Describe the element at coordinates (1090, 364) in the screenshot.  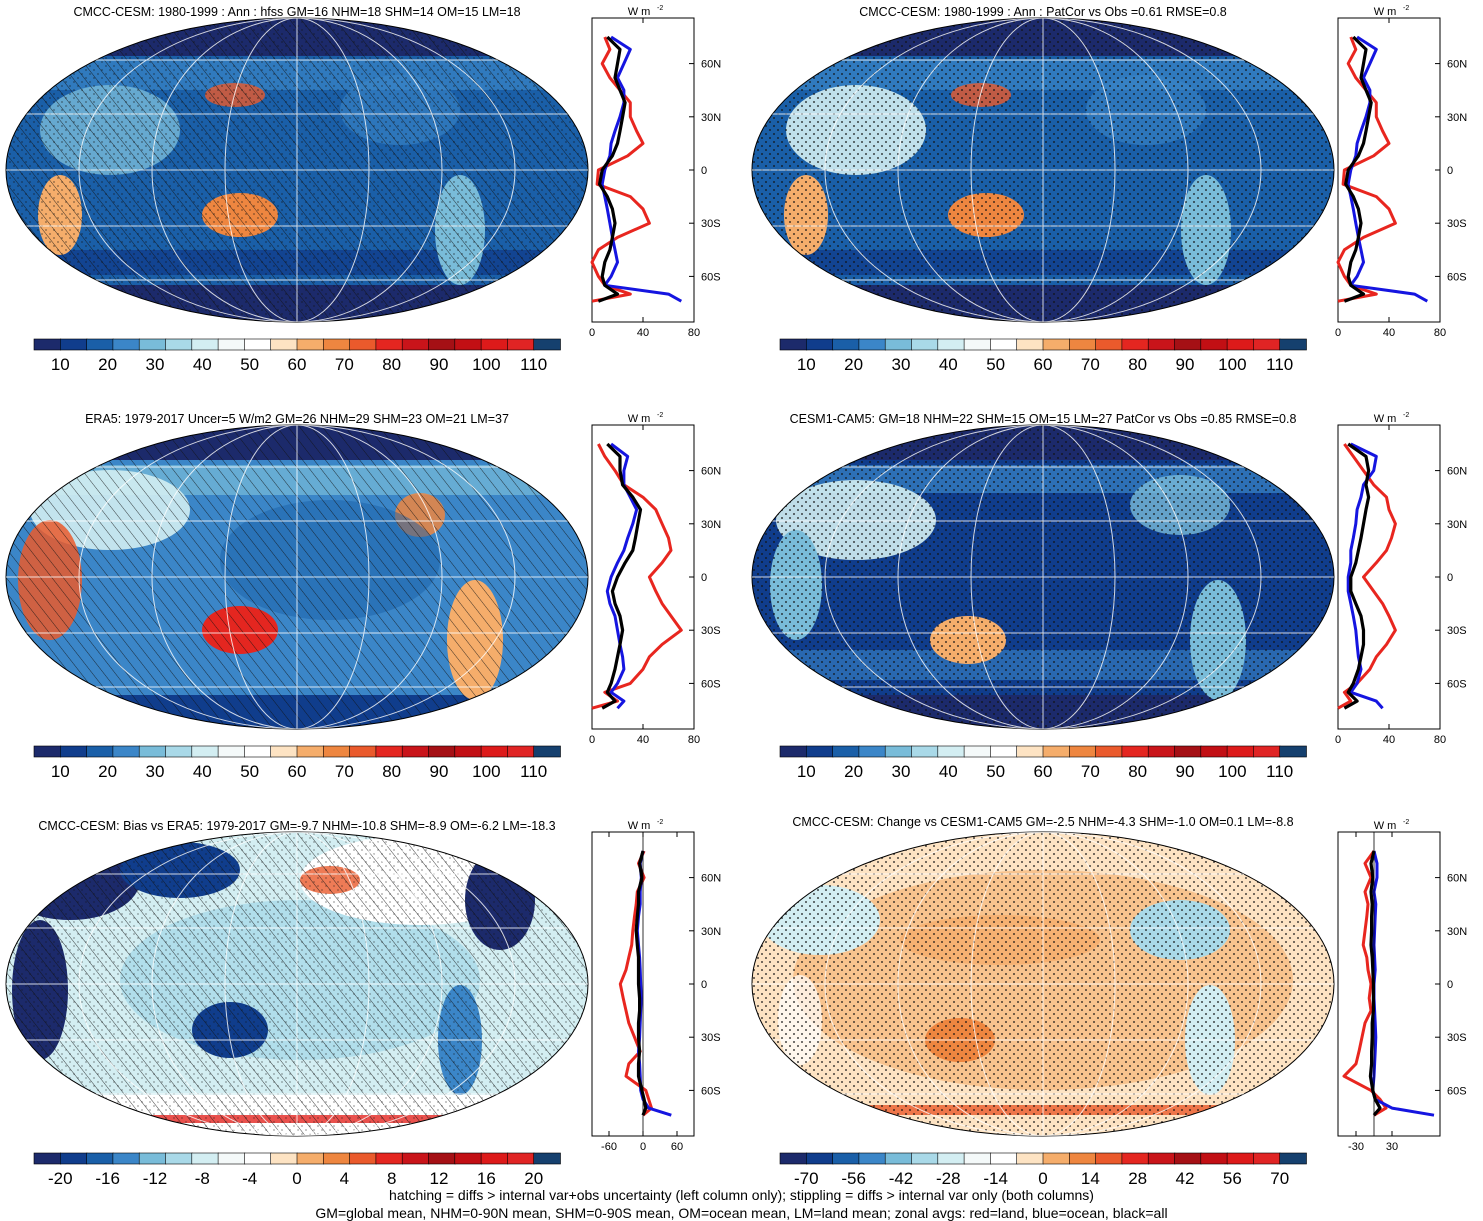
I see `panel-1-colorbar-label: 70` at that location.